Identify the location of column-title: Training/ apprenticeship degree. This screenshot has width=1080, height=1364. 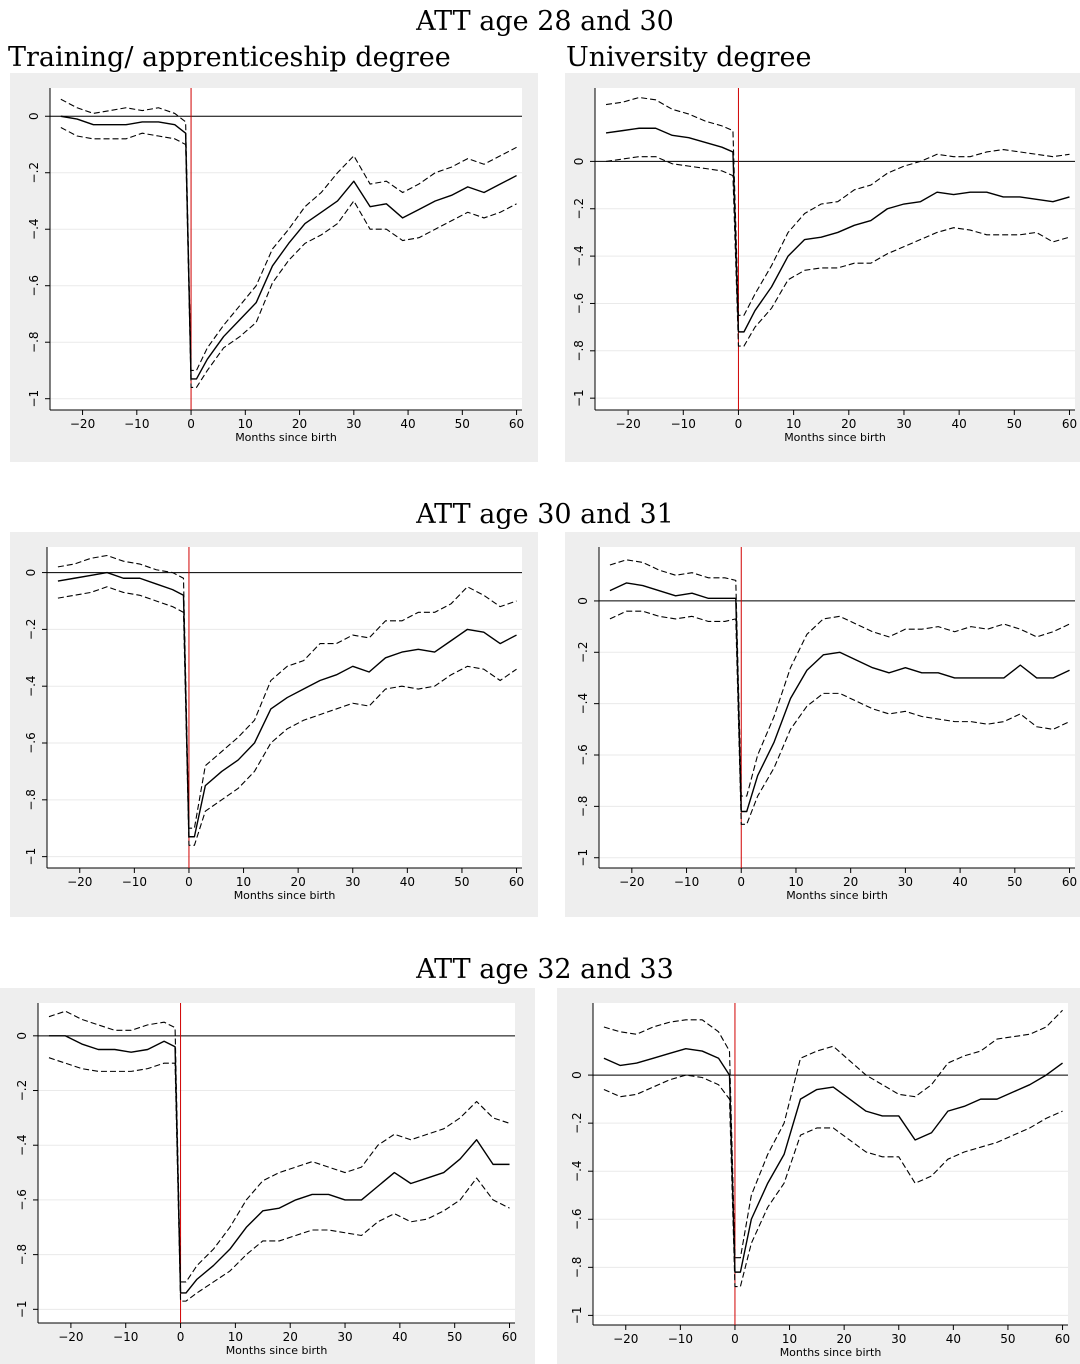
(229, 57).